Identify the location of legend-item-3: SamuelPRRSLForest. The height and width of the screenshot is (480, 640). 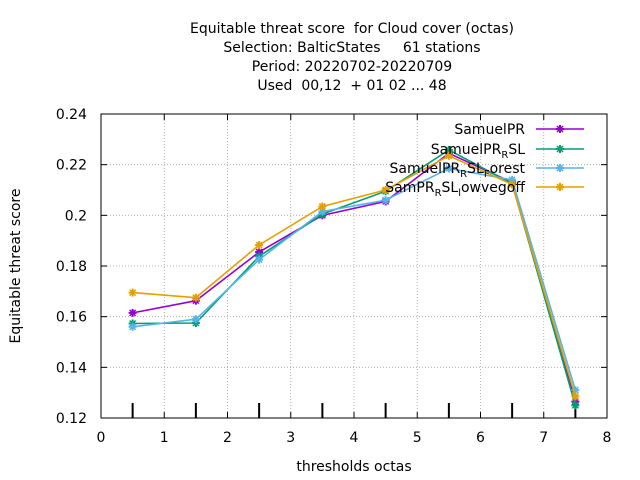
(487, 170).